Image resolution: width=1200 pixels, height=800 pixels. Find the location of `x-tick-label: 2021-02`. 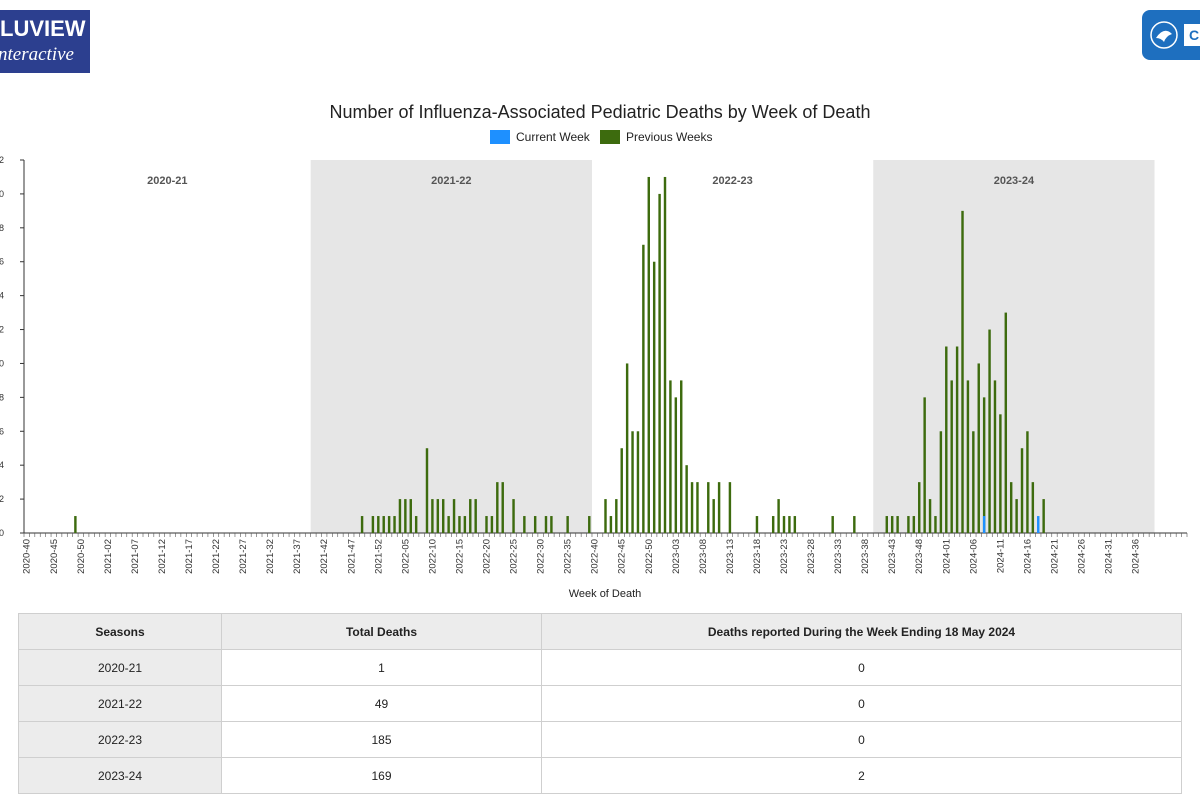

x-tick-label: 2021-02 is located at coordinates (108, 556).